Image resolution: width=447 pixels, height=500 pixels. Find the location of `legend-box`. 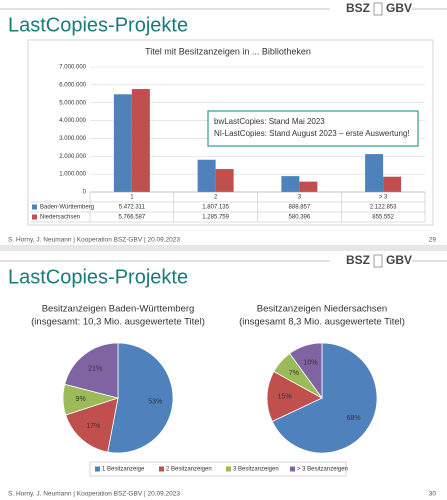

legend-box is located at coordinates (218, 469).